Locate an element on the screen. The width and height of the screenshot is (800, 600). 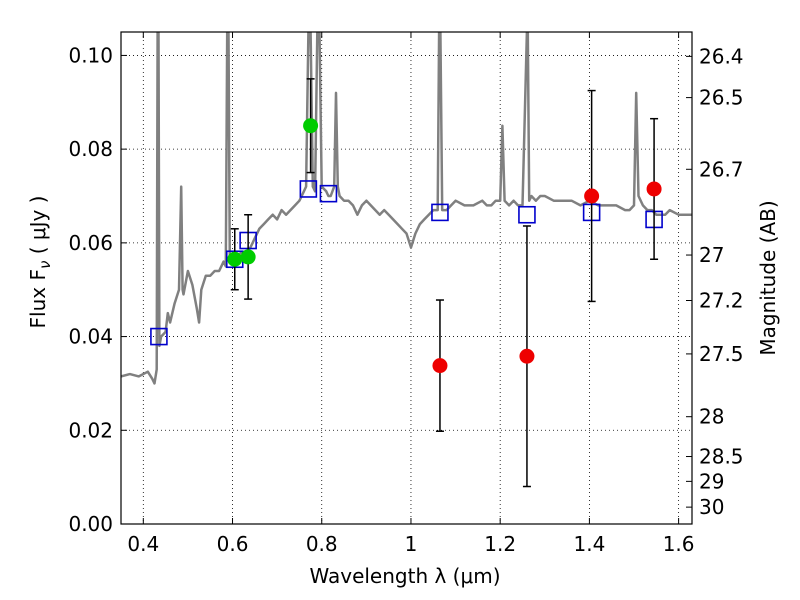
y2-tick-label: 26.5 is located at coordinates (721, 98).